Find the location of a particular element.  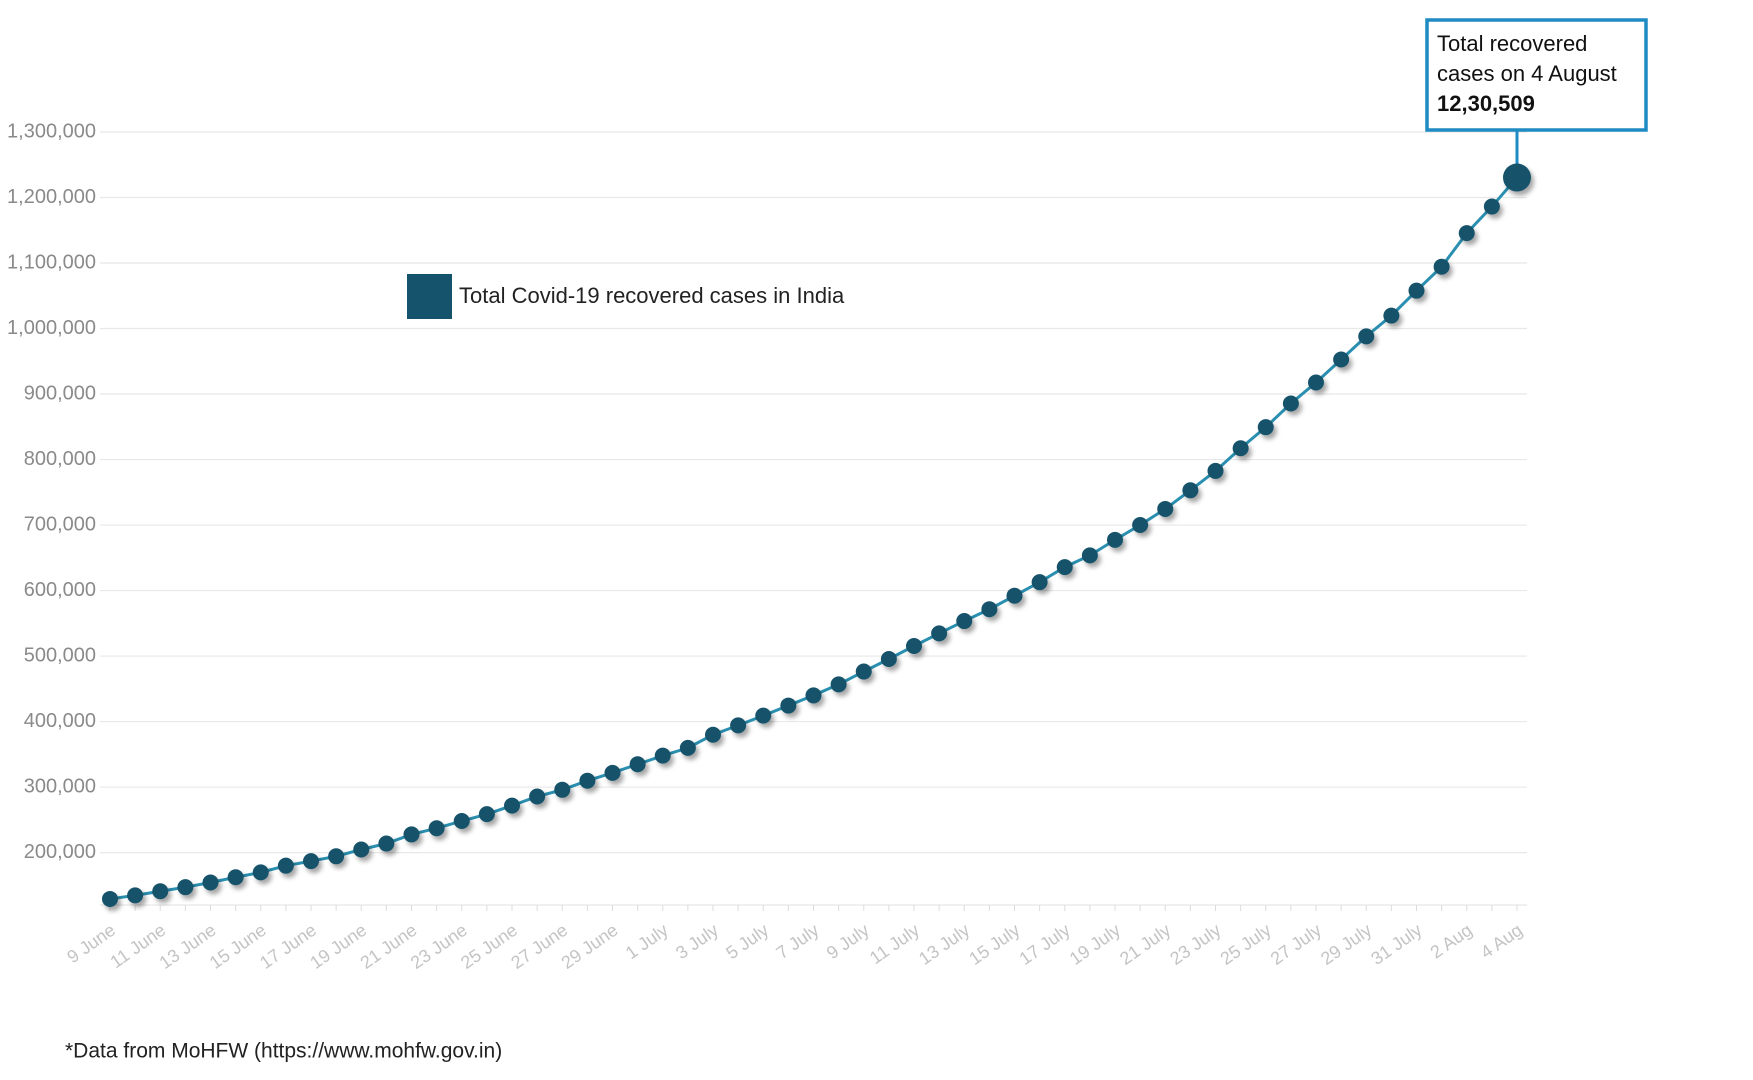

x-tick-label: 27 July is located at coordinates (1296, 944).